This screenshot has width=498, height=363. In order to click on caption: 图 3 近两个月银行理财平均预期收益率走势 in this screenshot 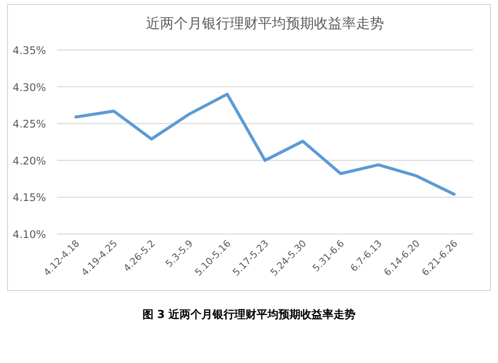, I will do `click(249, 314)`.